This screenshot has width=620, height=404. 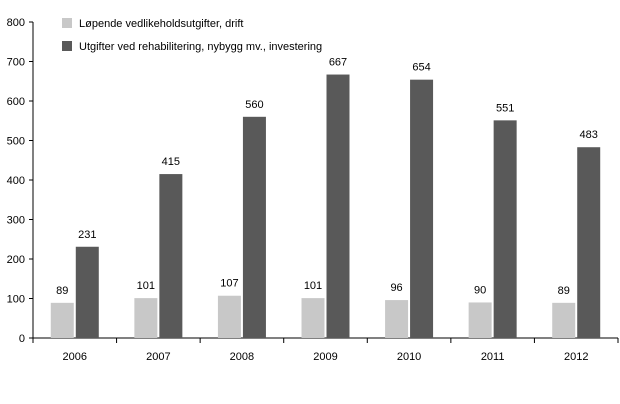 What do you see at coordinates (229, 284) in the screenshot?
I see `data-label: 107` at bounding box center [229, 284].